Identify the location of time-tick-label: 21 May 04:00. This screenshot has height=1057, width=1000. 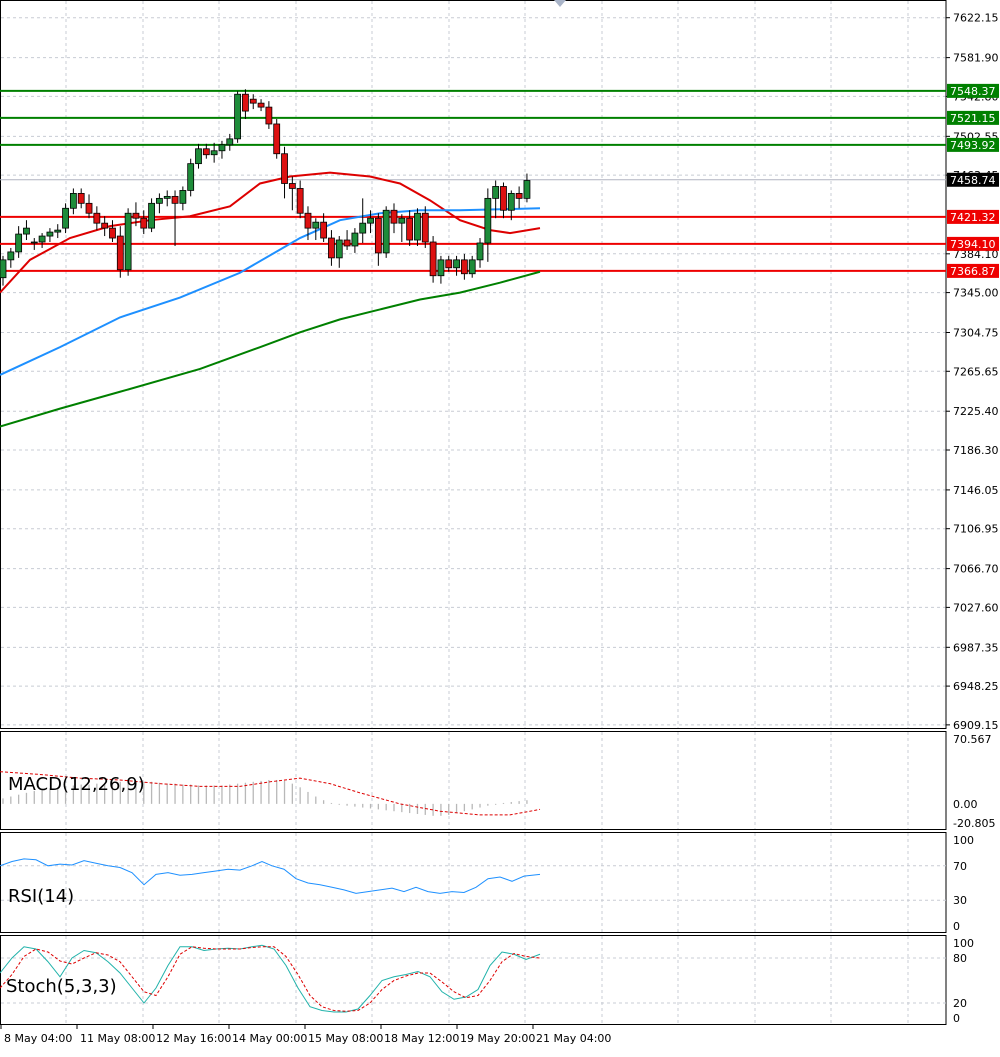
(573, 1038).